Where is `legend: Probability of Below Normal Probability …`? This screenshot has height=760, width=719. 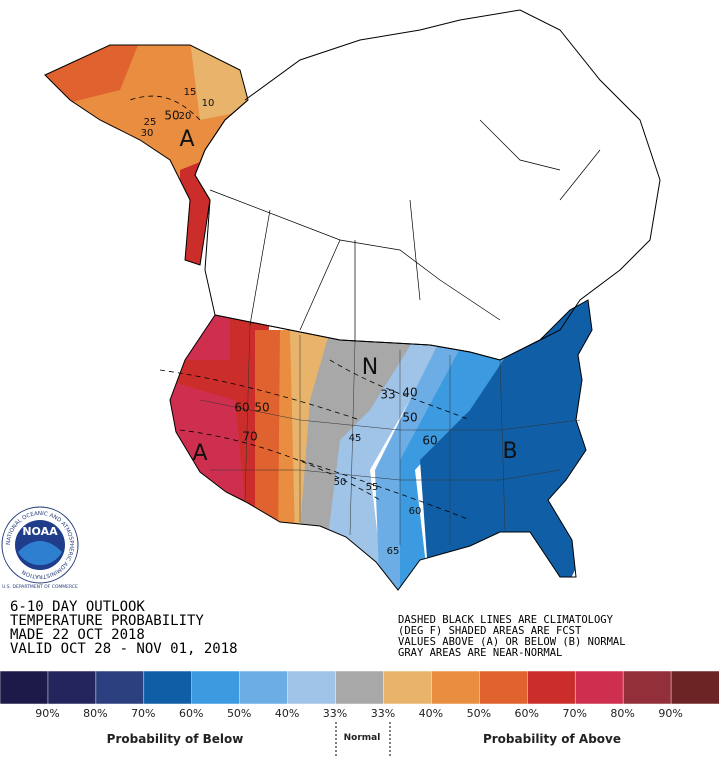
legend: Probability of Below Normal Probability … is located at coordinates (359, 713).